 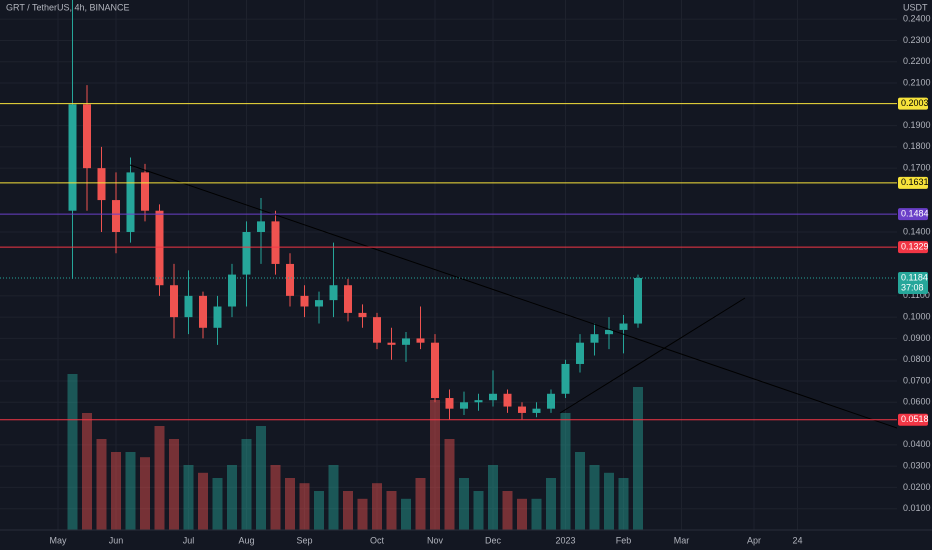 I want to click on y-tick-label: 0.1000, so click(x=917, y=317).